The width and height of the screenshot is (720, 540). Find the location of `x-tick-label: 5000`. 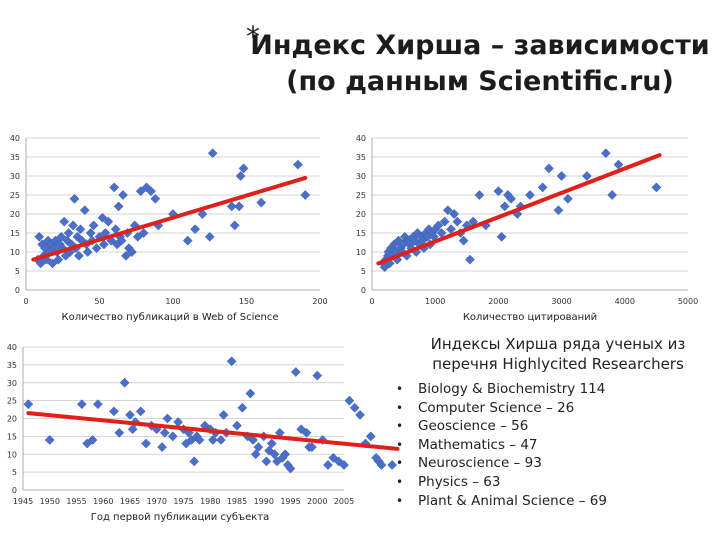

x-tick-label: 5000 is located at coordinates (688, 301).